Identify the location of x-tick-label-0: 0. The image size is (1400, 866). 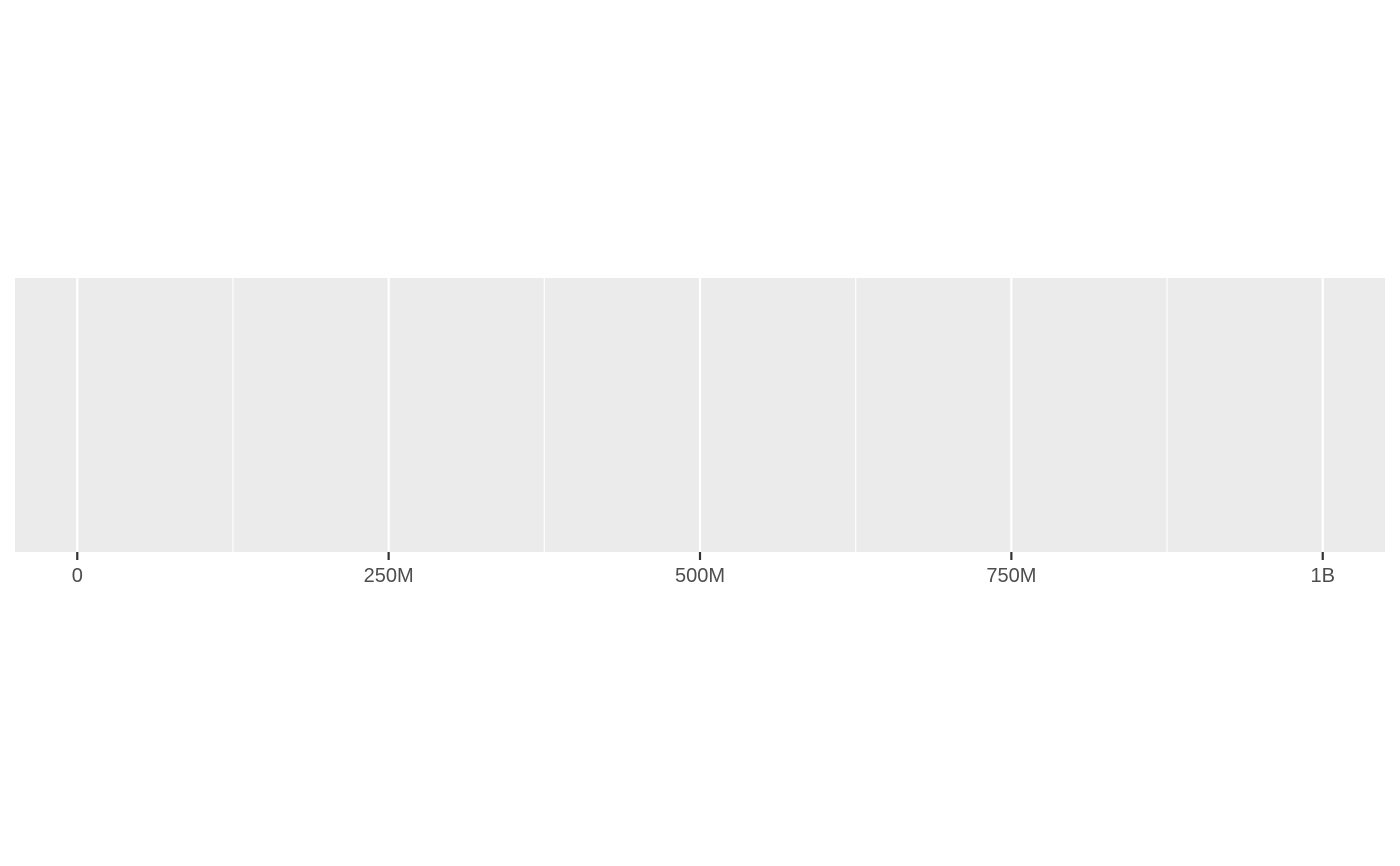
(77, 576).